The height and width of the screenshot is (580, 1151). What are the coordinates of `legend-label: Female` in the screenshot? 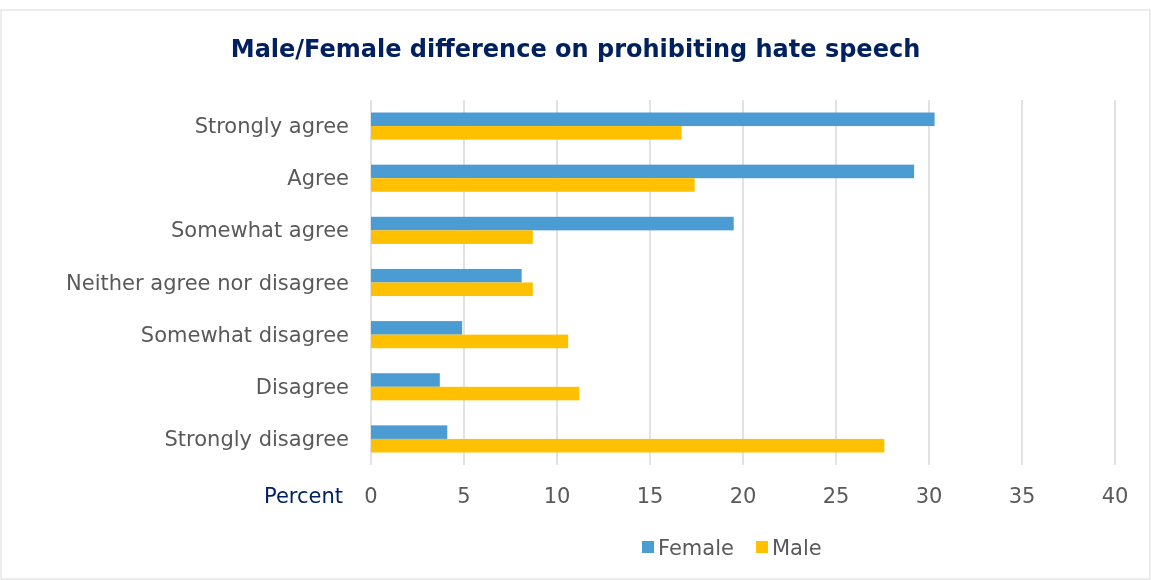 It's located at (696, 548).